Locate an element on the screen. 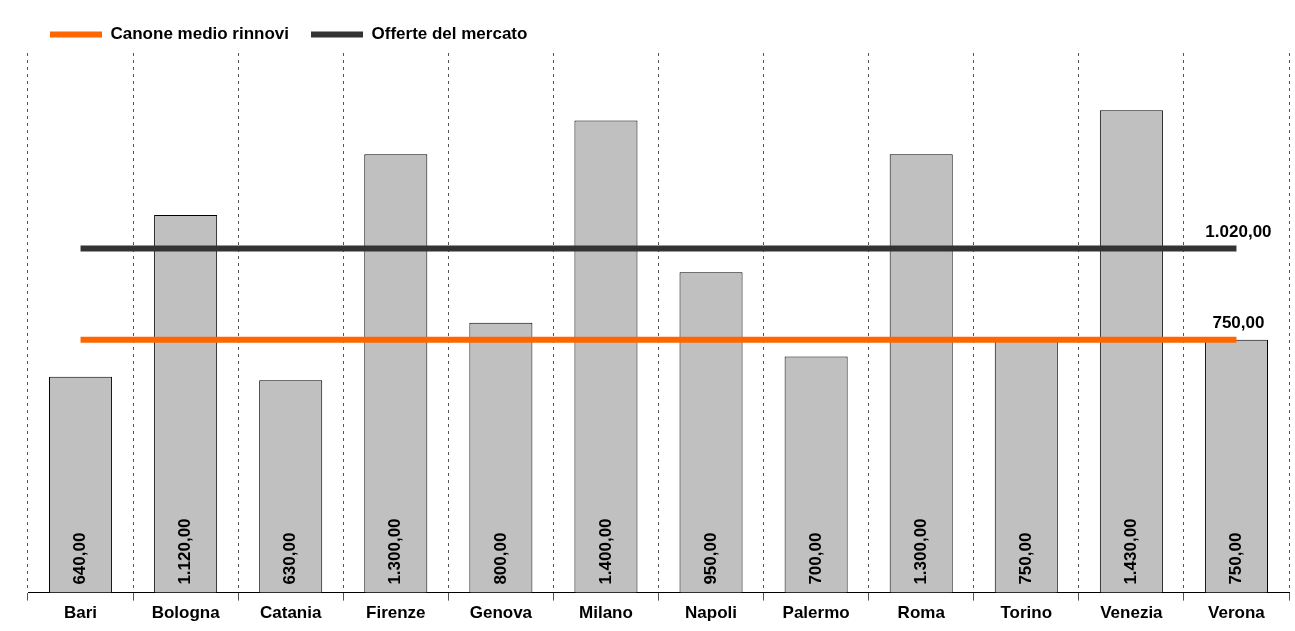 The height and width of the screenshot is (631, 1295). x-tick-label: Verona is located at coordinates (1237, 613).